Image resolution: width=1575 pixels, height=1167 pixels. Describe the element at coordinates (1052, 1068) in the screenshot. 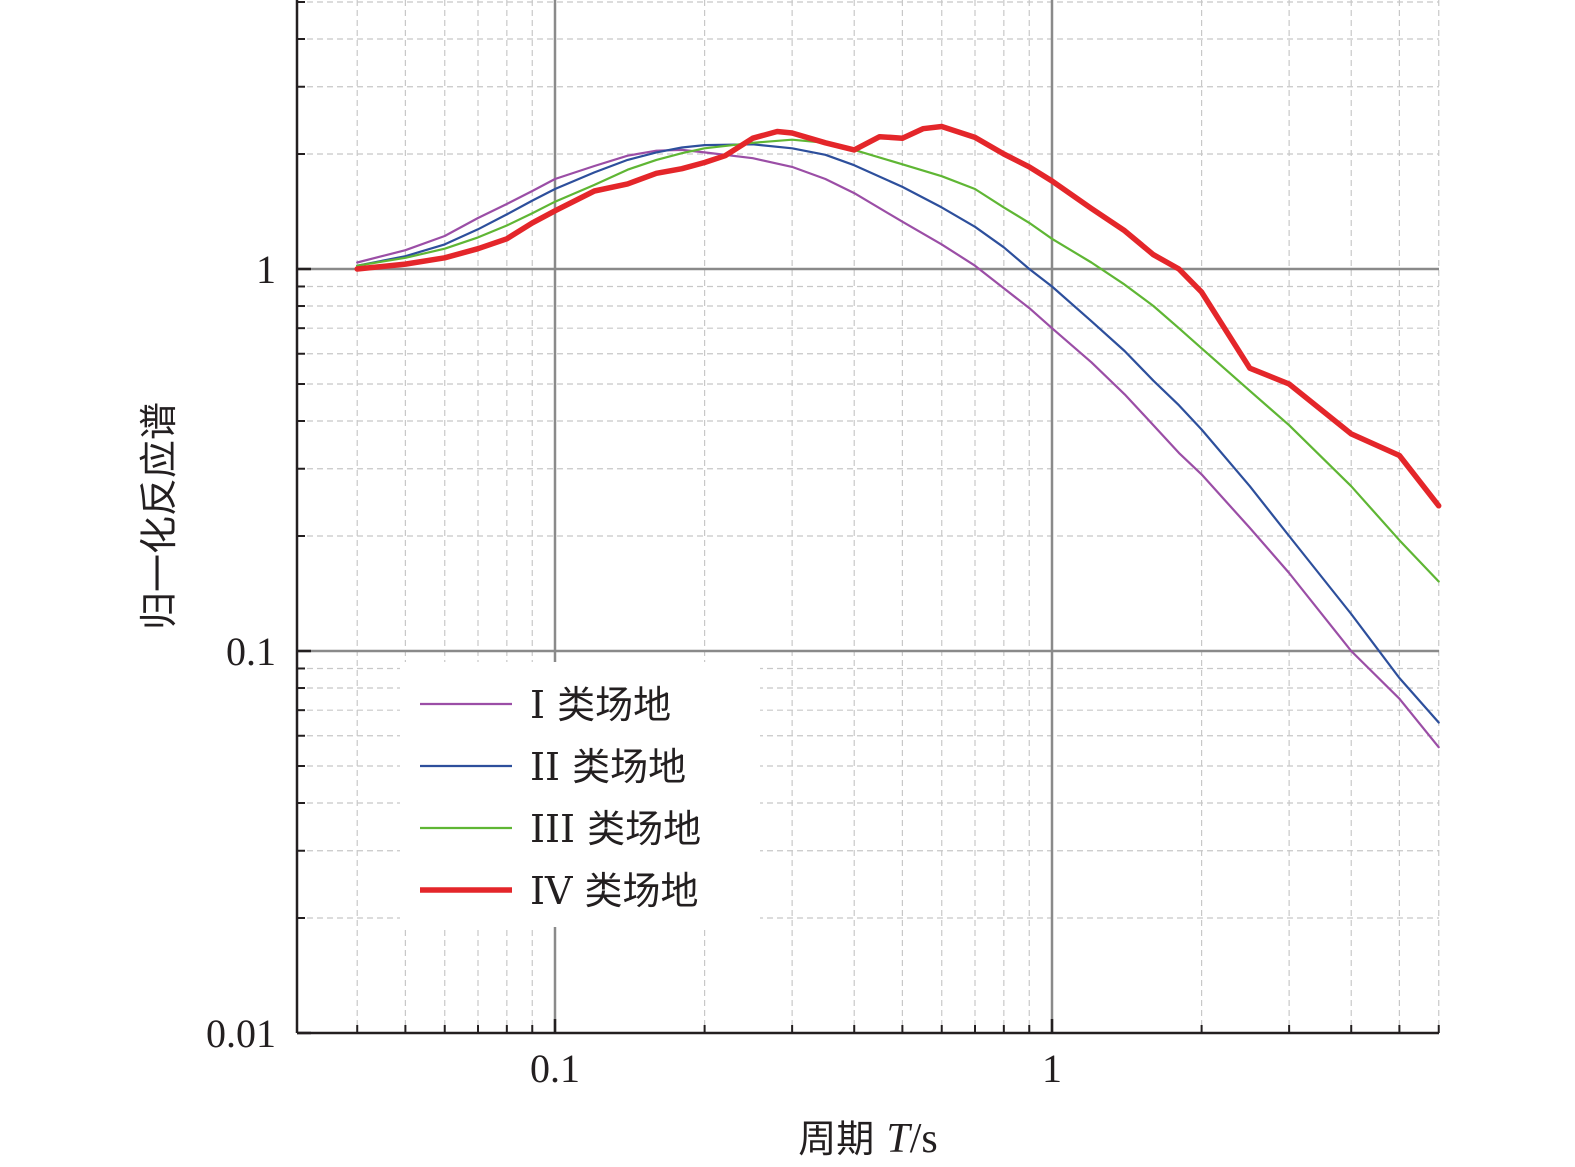

I see `x-tick-label: 1` at that location.